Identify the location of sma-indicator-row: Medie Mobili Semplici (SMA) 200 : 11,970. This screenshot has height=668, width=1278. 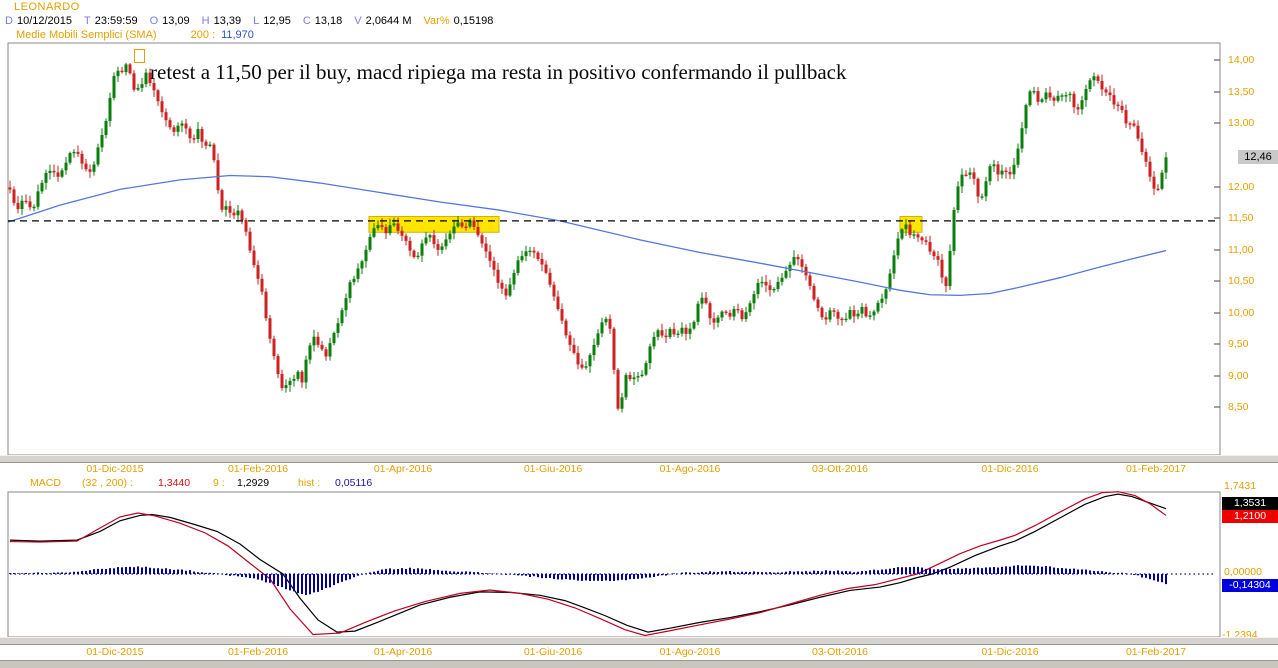
(135, 35).